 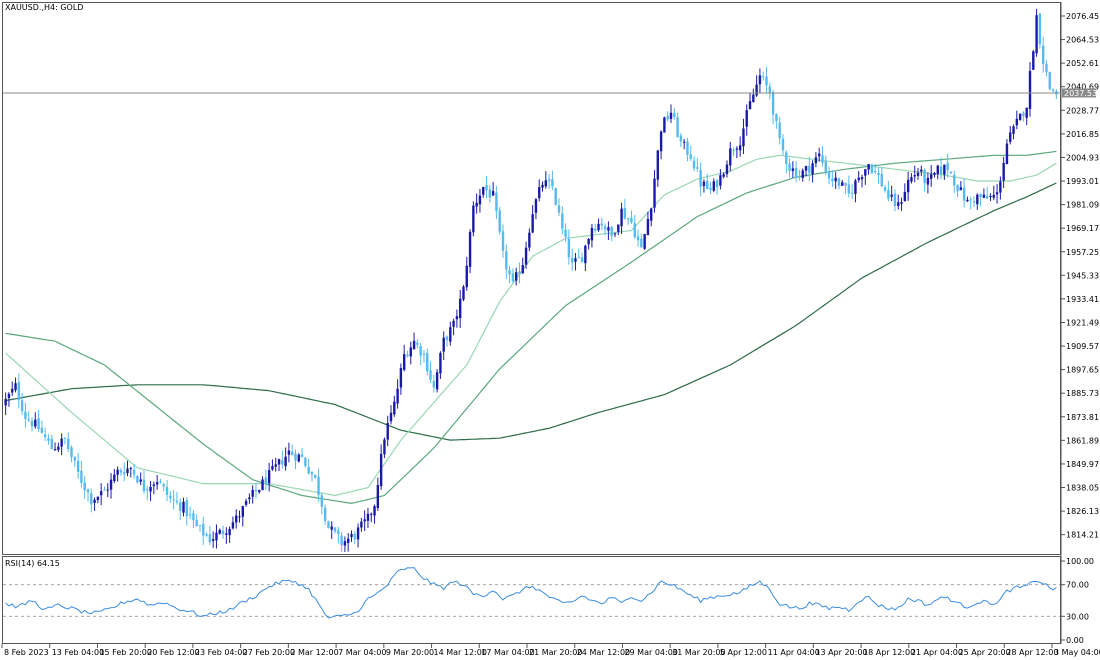 I want to click on time-tick-label: 3 May 04:00, so click(x=1077, y=652).